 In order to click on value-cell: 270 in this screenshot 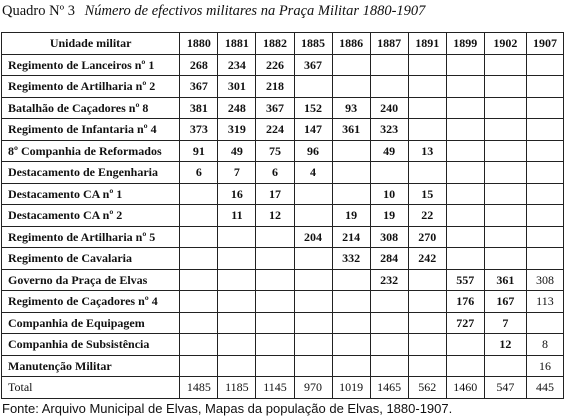, I will do `click(427, 236)`.